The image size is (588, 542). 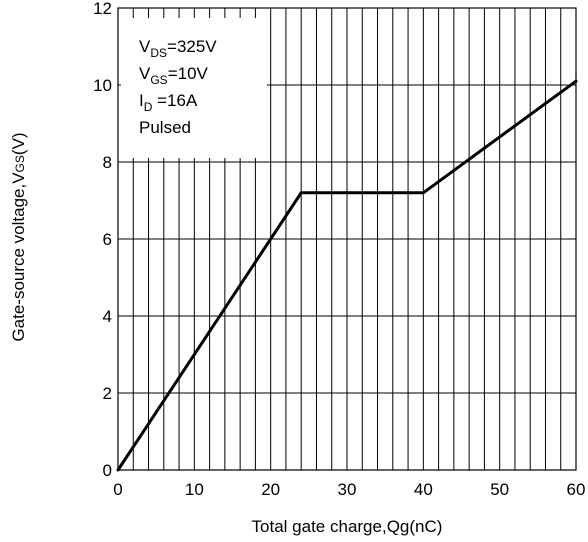 I want to click on y-tick-label: 2, so click(x=107, y=393).